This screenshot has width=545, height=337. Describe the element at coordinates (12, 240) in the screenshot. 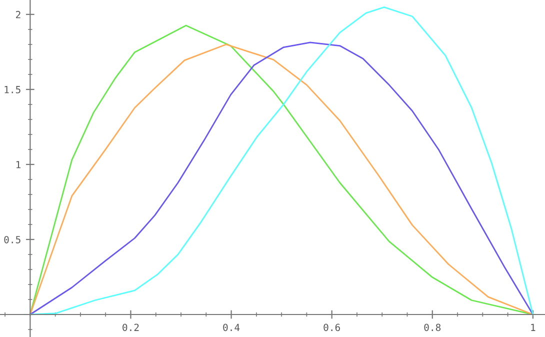

I see `y-tick-label: 0.5` at that location.